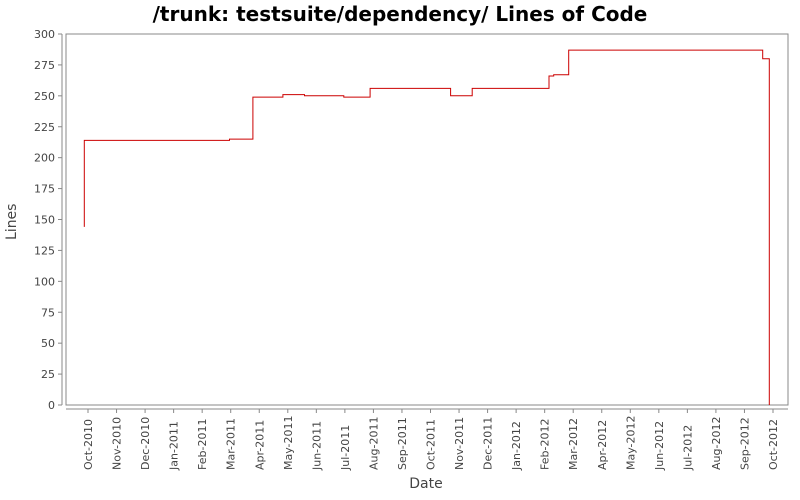  I want to click on x-tick-label: Oct-2010, so click(88, 444).